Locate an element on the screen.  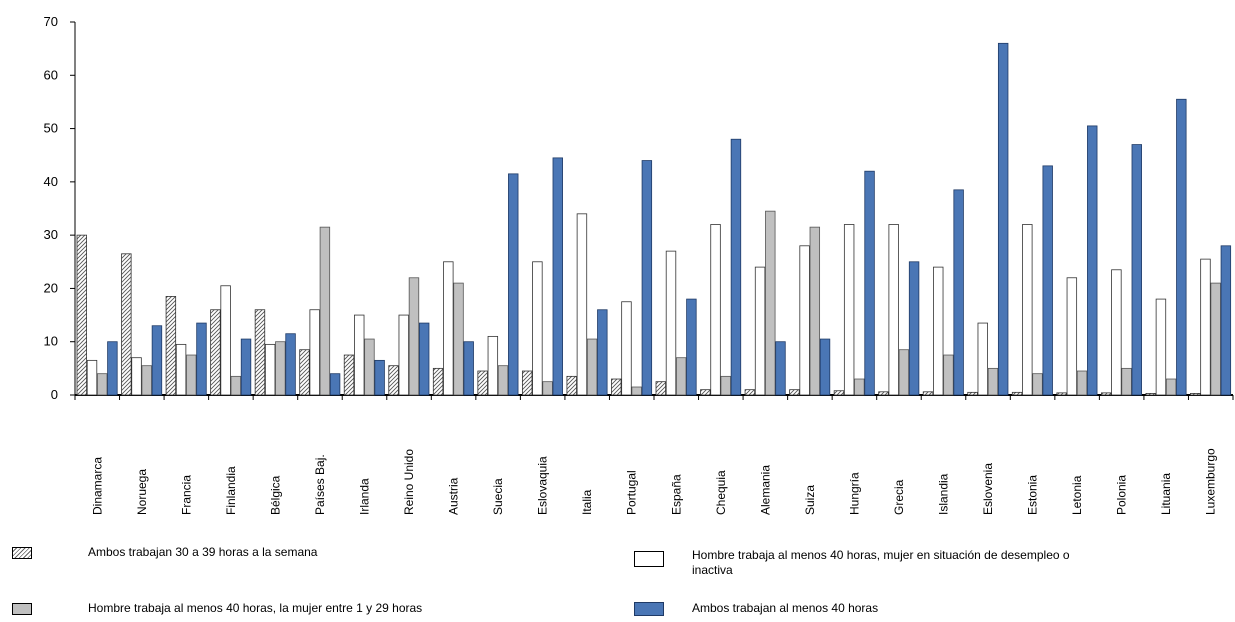
x-category-label-8: Austria is located at coordinates (454, 496).